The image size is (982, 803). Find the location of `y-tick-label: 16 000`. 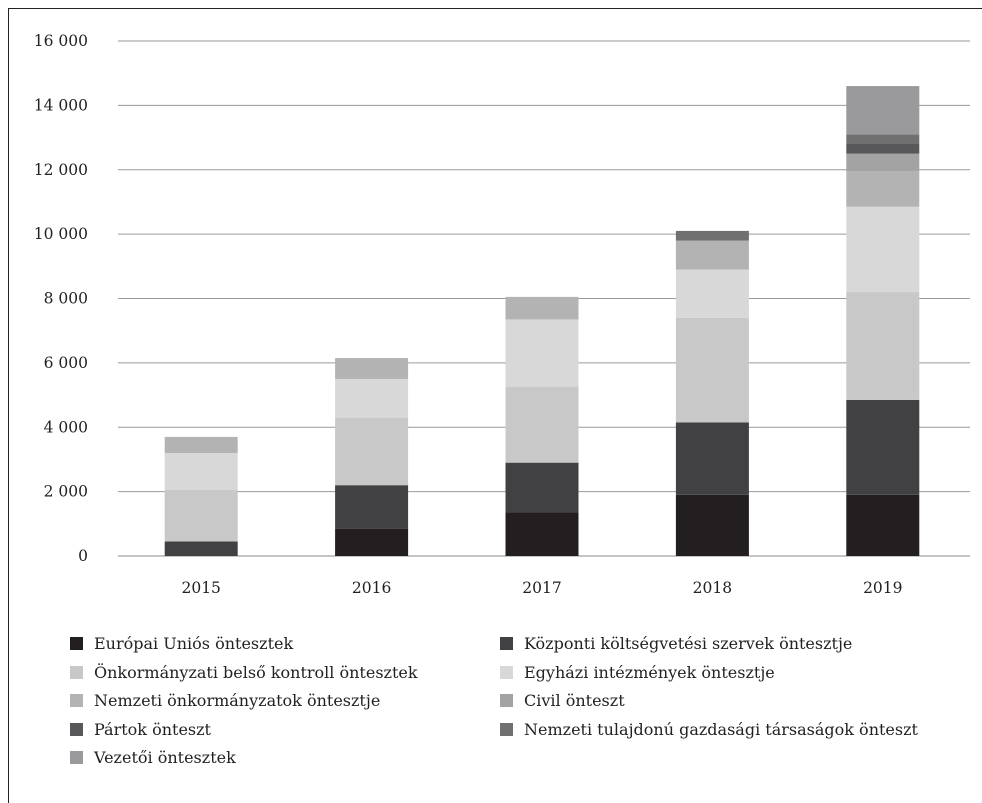

y-tick-label: 16 000 is located at coordinates (61, 41).